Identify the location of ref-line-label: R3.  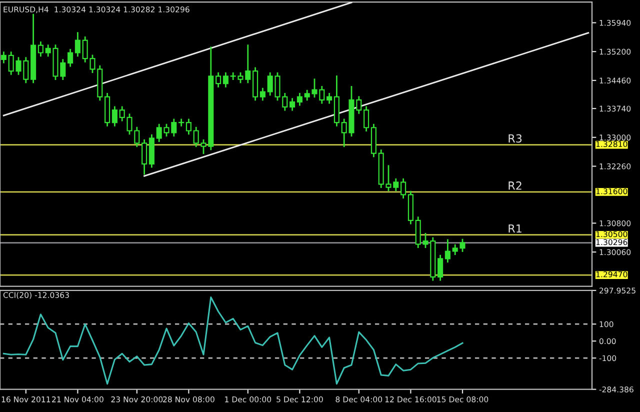
(515, 138).